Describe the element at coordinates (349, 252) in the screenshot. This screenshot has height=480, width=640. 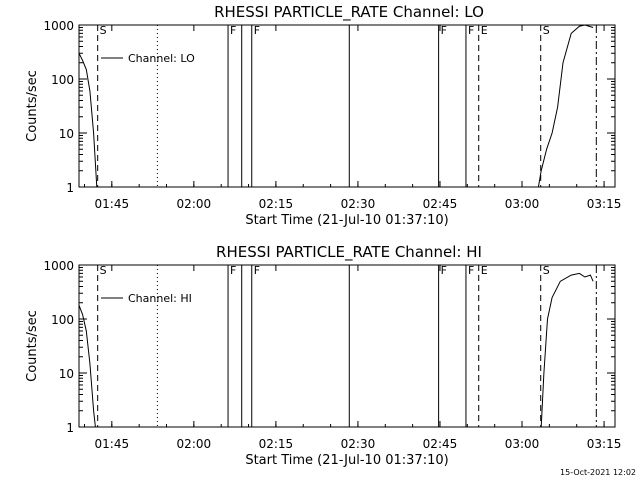
I see `hi-chart-title: RHESSI PARTICLE_RATE Channel: HI` at that location.